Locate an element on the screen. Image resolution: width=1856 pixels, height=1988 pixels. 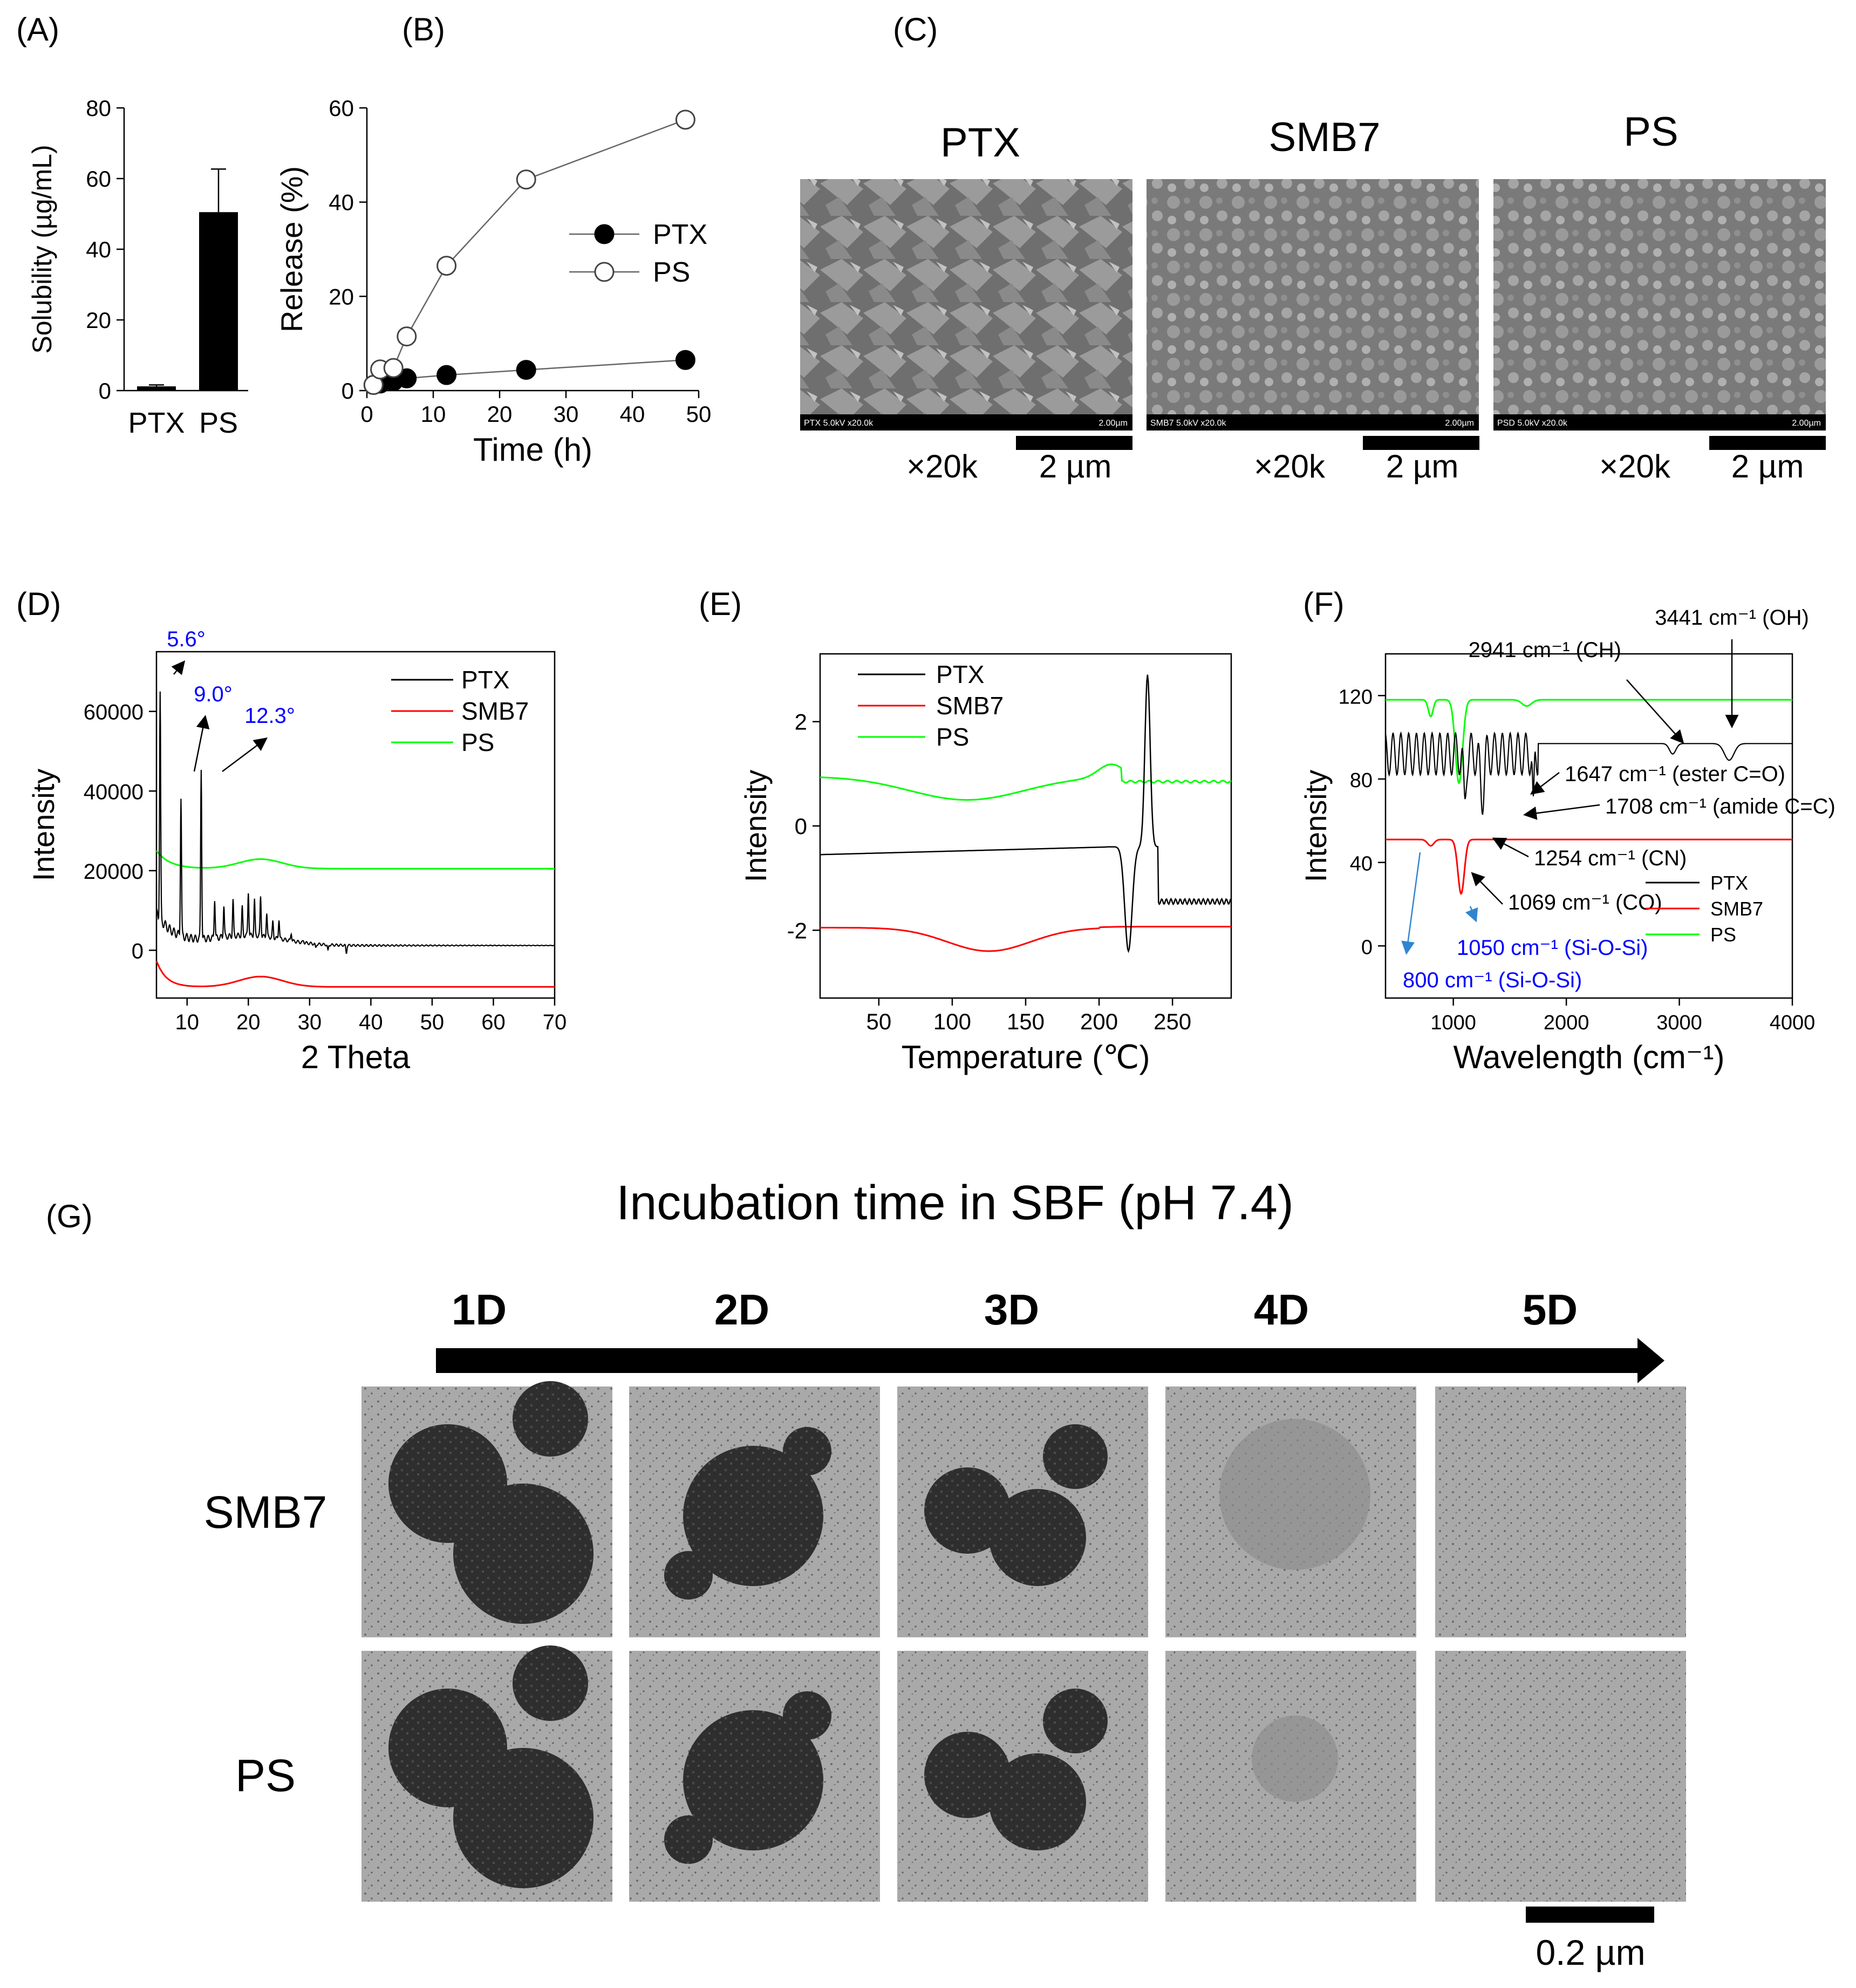
x-tick-label: 70 is located at coordinates (555, 1022).